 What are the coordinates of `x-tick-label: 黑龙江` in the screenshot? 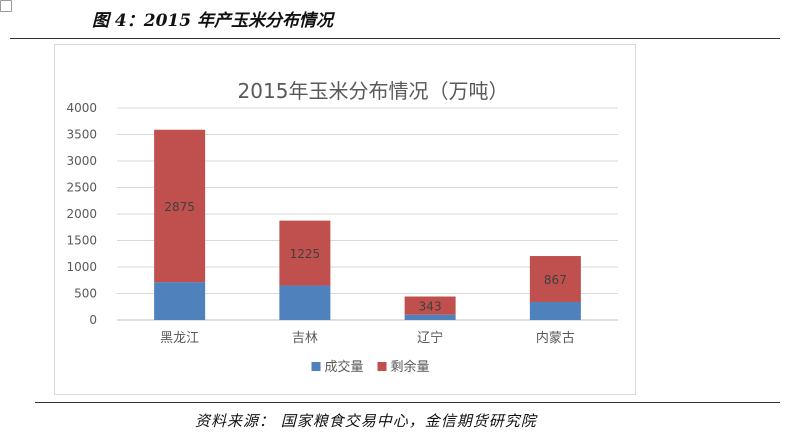 It's located at (179, 338).